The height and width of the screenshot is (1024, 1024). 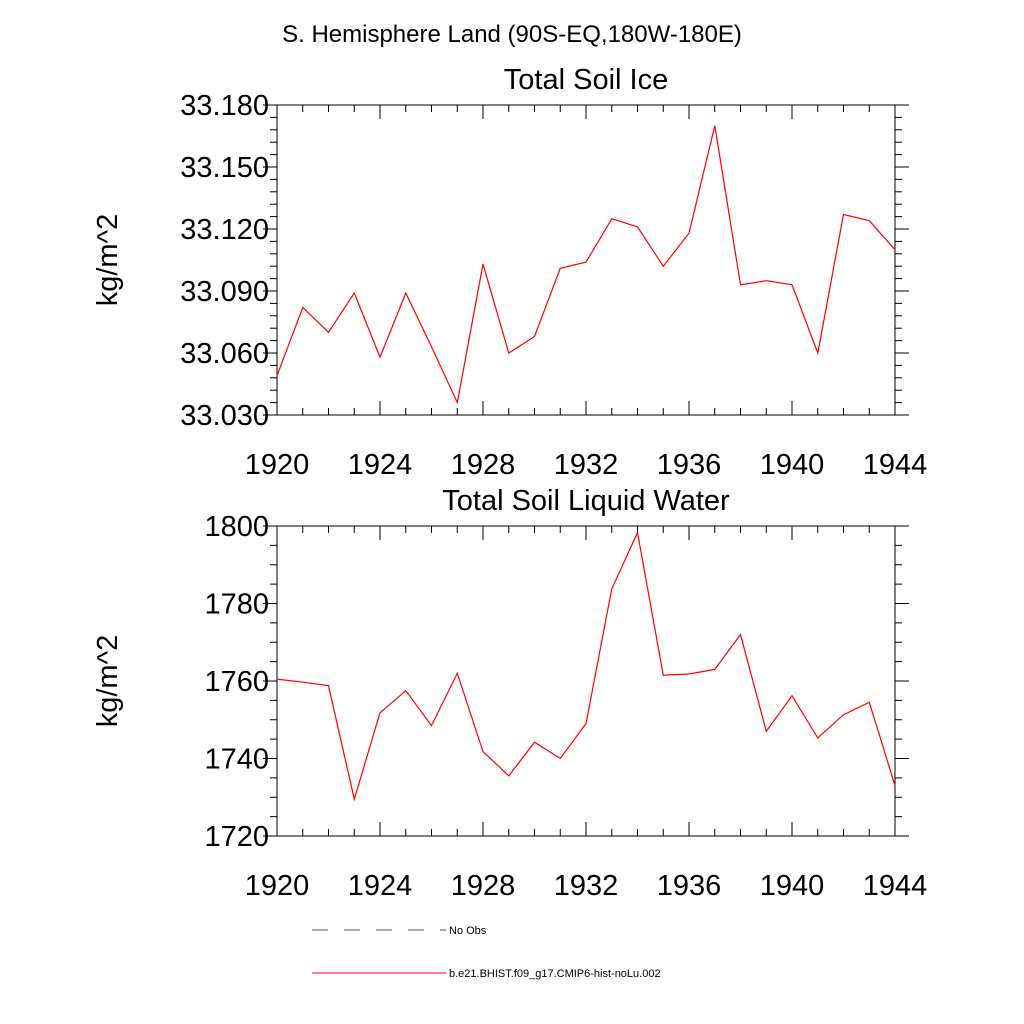 What do you see at coordinates (236, 682) in the screenshot?
I see `y-tick-label: 1760` at bounding box center [236, 682].